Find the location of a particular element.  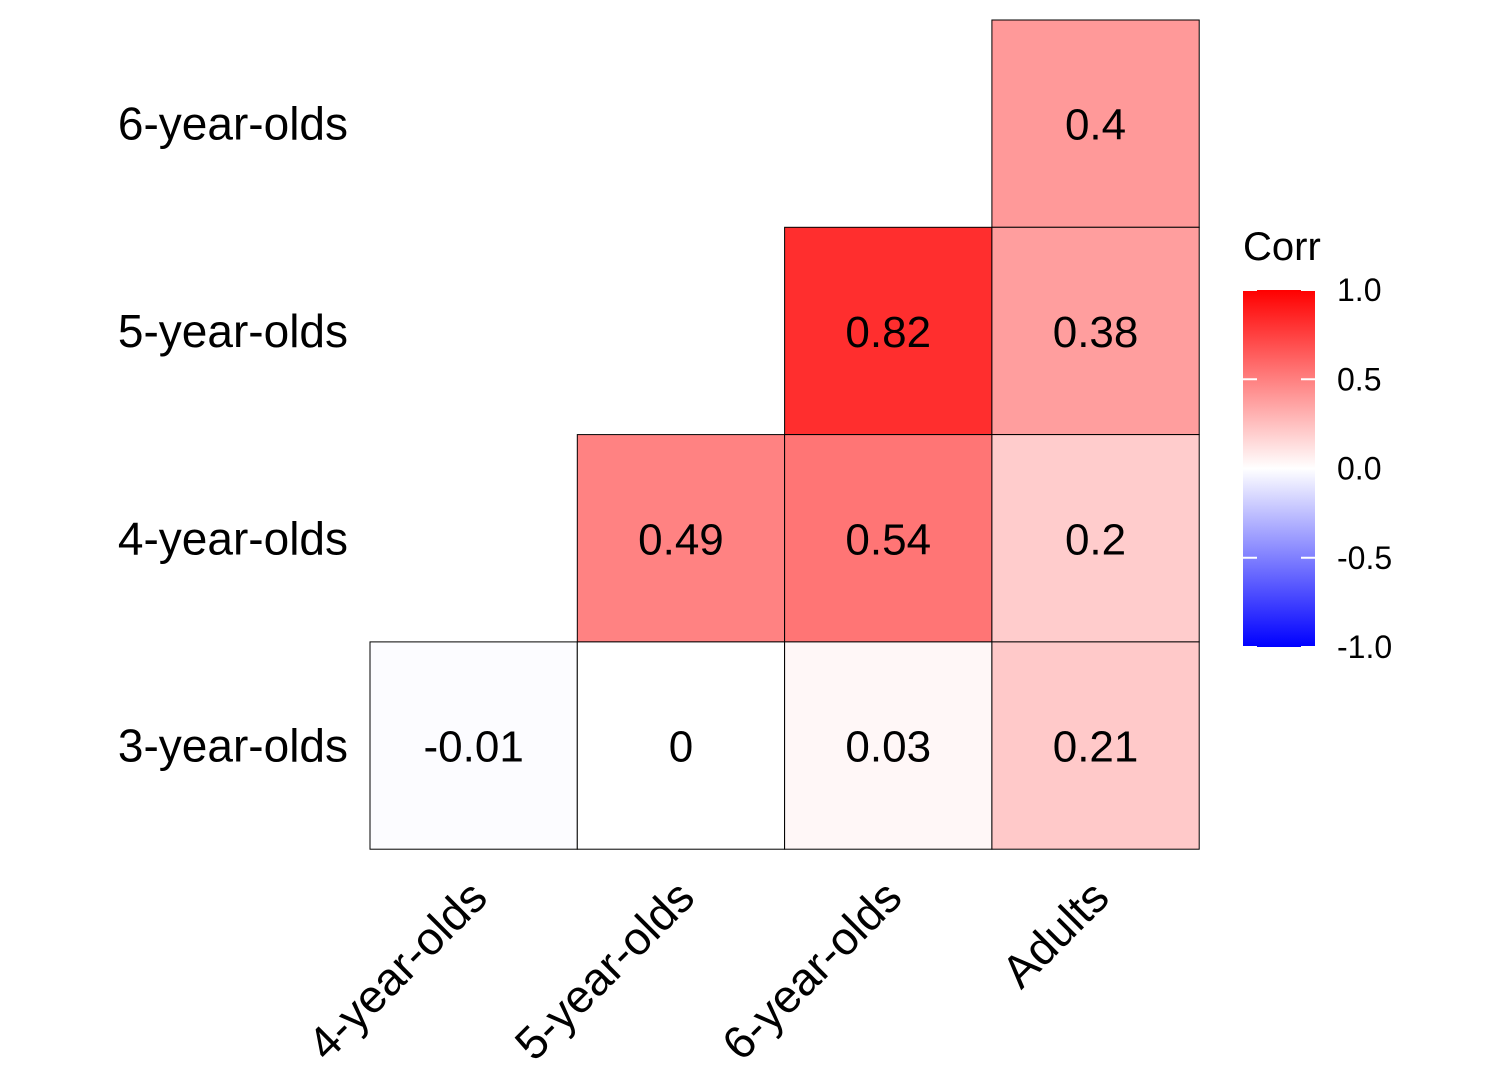

heatmap-cell-3-year-olds-adults is located at coordinates (1095, 745).